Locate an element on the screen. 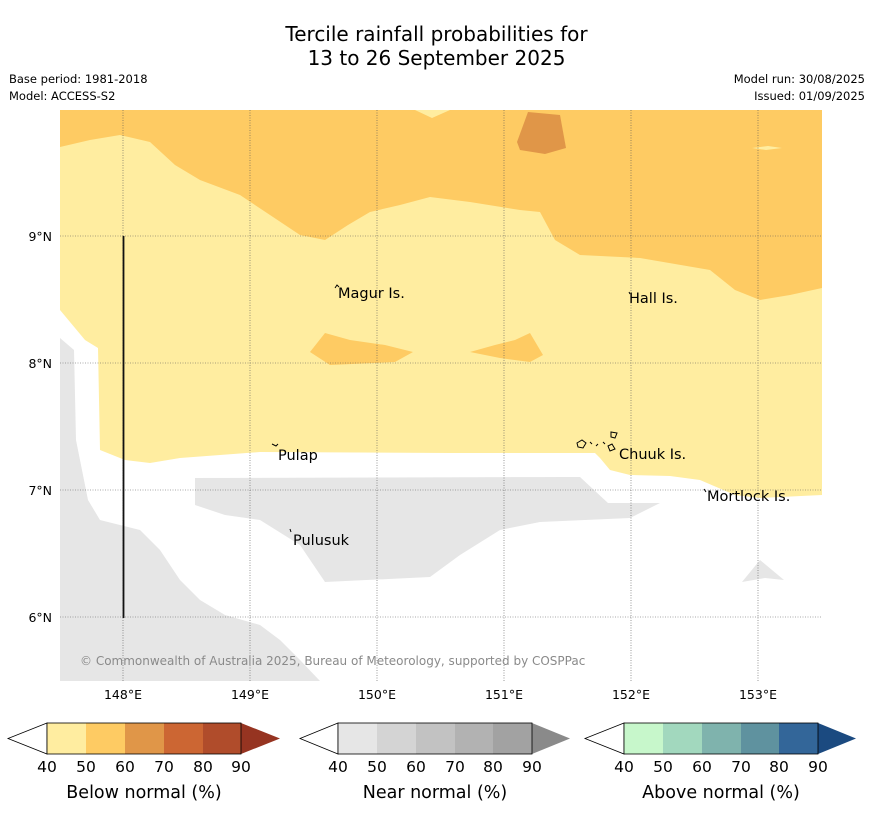  colorbar-near-high-extension is located at coordinates (551, 738).